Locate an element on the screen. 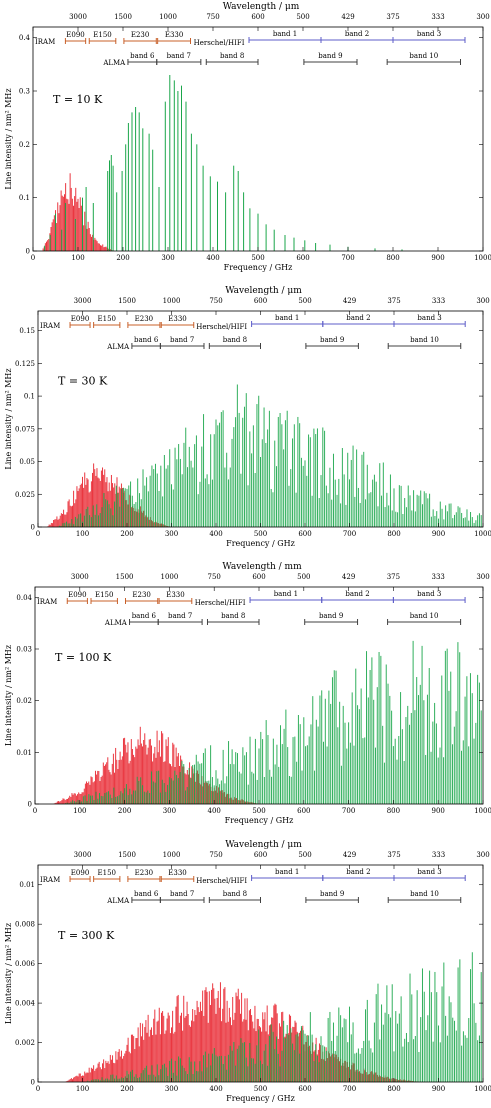  temperature-label: T = 100 K is located at coordinates (83, 657).